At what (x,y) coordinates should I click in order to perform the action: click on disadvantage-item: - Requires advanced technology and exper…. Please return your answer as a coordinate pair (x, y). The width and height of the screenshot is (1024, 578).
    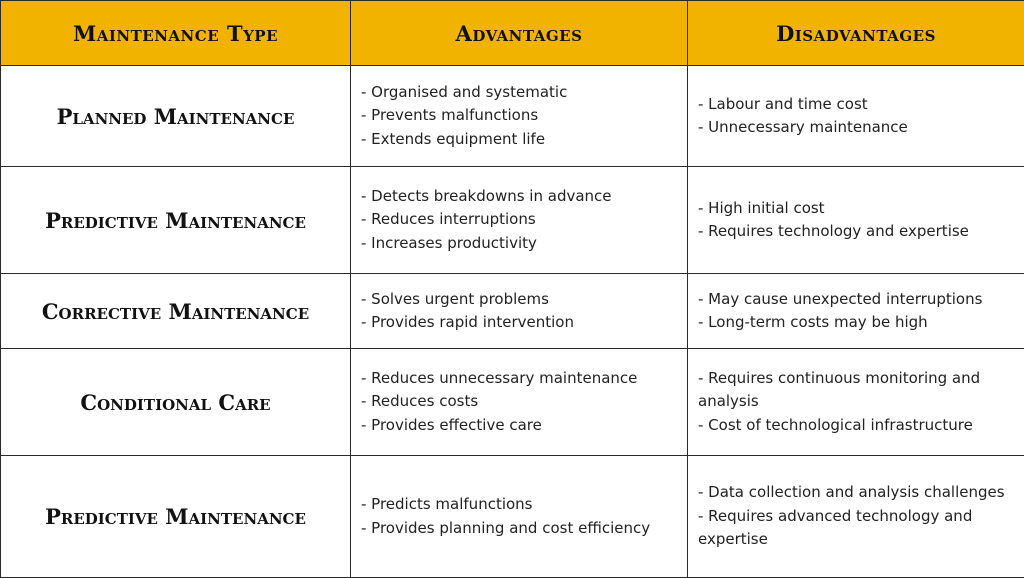
    Looking at the image, I should click on (857, 528).